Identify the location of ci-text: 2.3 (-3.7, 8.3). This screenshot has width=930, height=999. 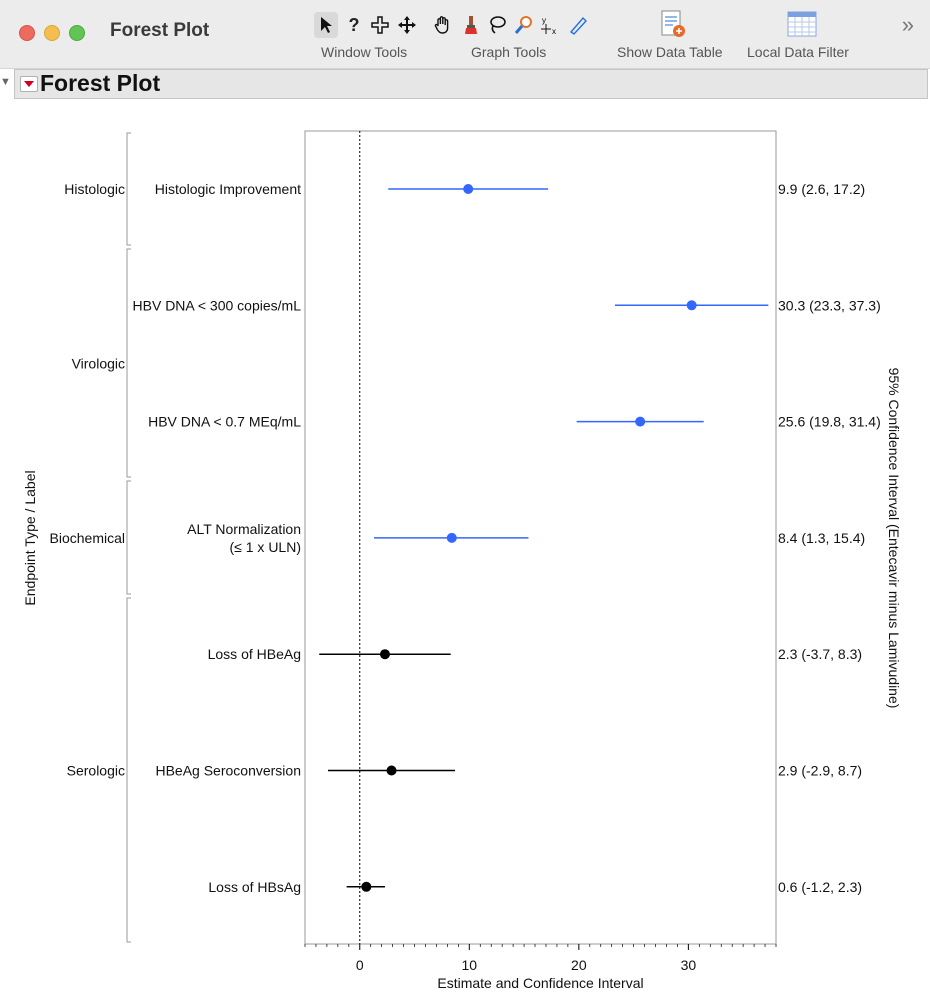
(820, 654).